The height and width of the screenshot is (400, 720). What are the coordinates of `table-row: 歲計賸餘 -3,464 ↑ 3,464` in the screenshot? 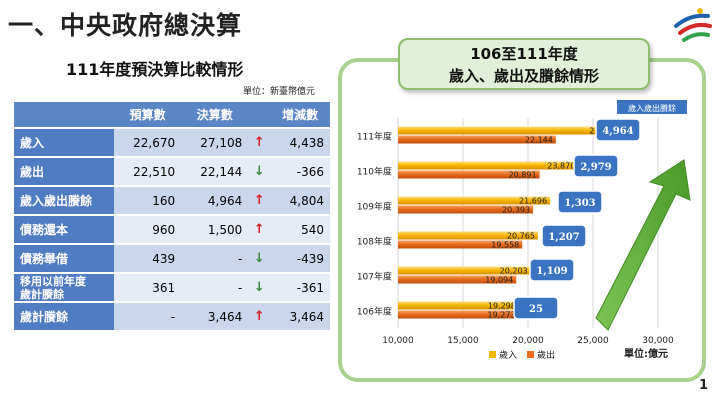 It's located at (172, 316).